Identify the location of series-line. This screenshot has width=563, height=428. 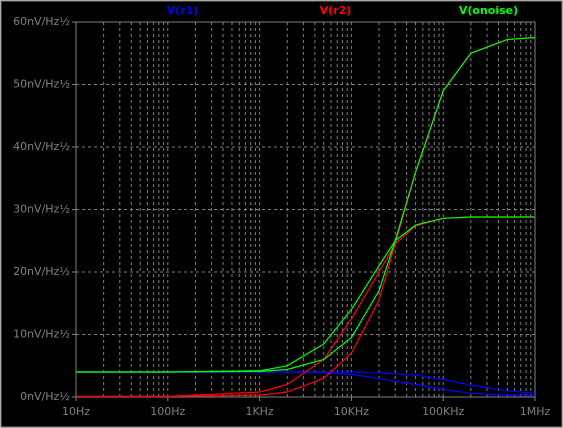
(306, 384).